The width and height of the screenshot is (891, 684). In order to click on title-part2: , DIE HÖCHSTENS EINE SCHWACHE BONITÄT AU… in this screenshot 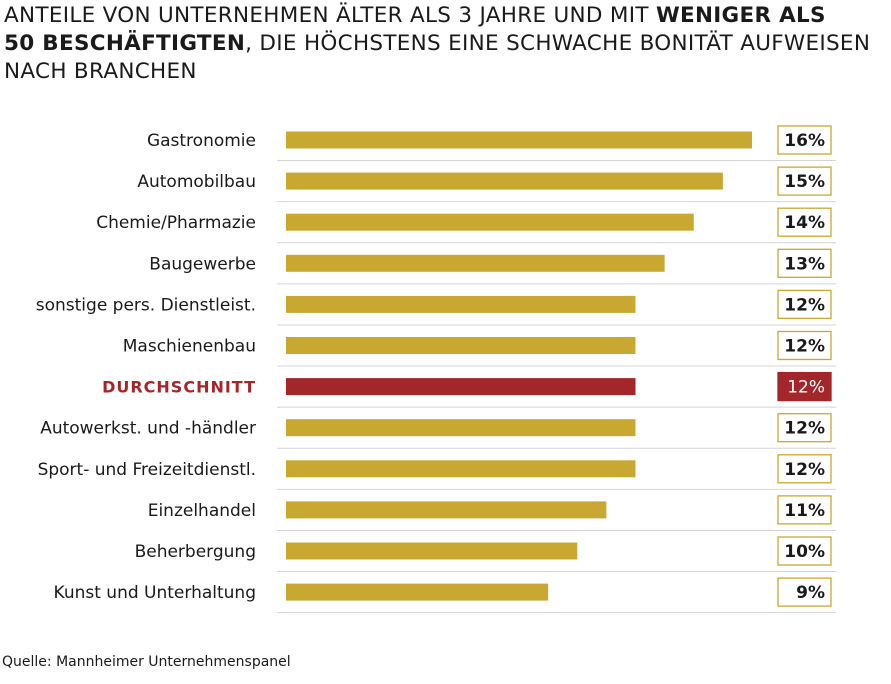, I will do `click(558, 43)`.